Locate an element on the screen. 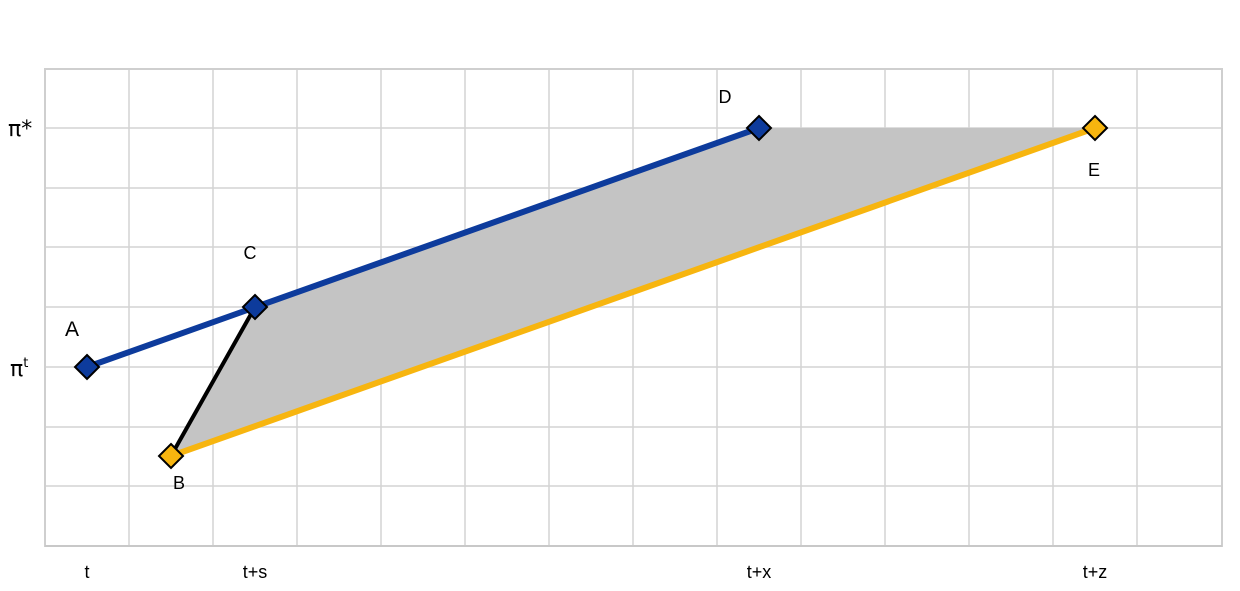 The image size is (1240, 591). x-tick-label: t+x is located at coordinates (759, 572).